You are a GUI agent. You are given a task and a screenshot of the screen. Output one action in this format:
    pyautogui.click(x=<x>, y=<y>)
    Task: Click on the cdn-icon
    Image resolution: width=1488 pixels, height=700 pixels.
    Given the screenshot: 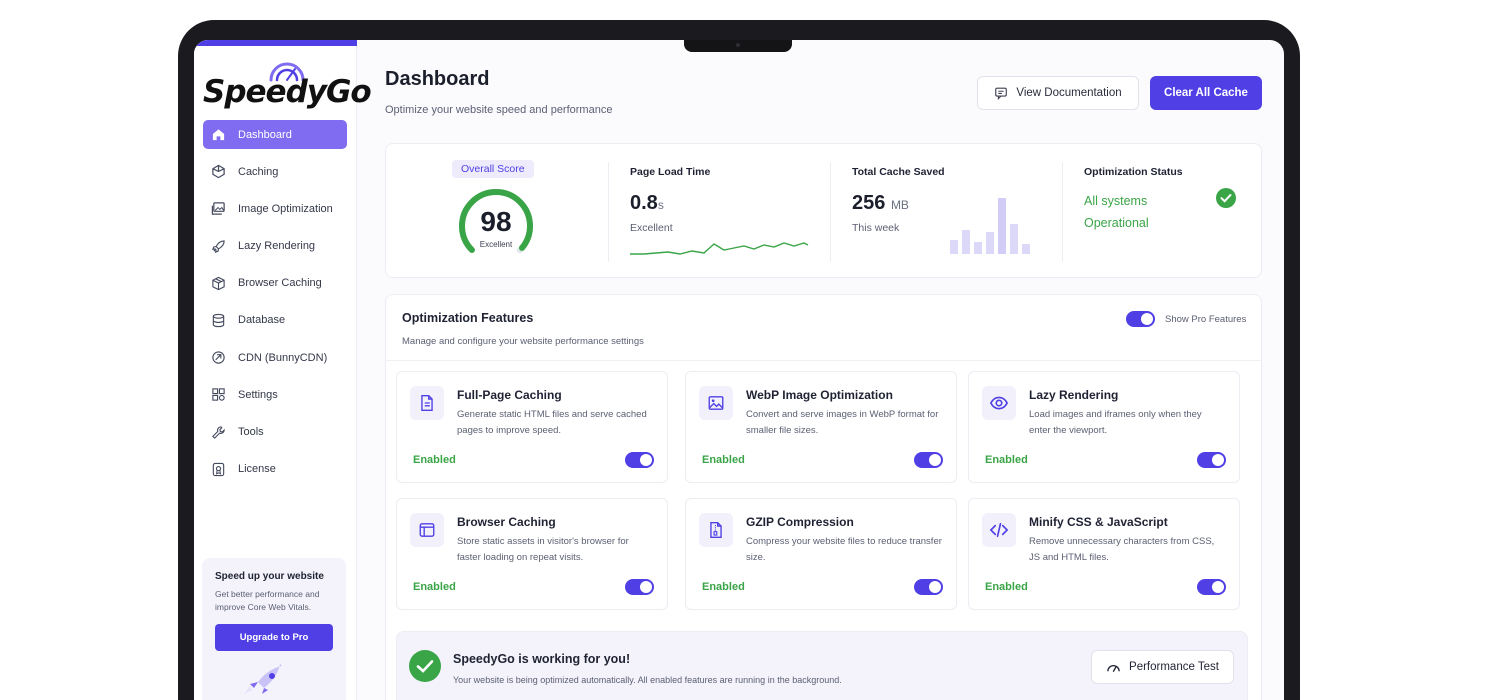 What is the action you would take?
    pyautogui.click(x=218, y=357)
    